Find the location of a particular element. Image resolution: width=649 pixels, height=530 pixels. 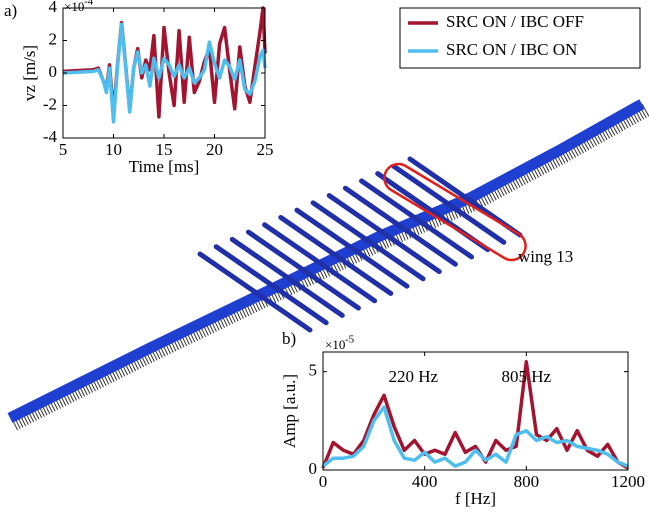

axis-box is located at coordinates (475, 411).